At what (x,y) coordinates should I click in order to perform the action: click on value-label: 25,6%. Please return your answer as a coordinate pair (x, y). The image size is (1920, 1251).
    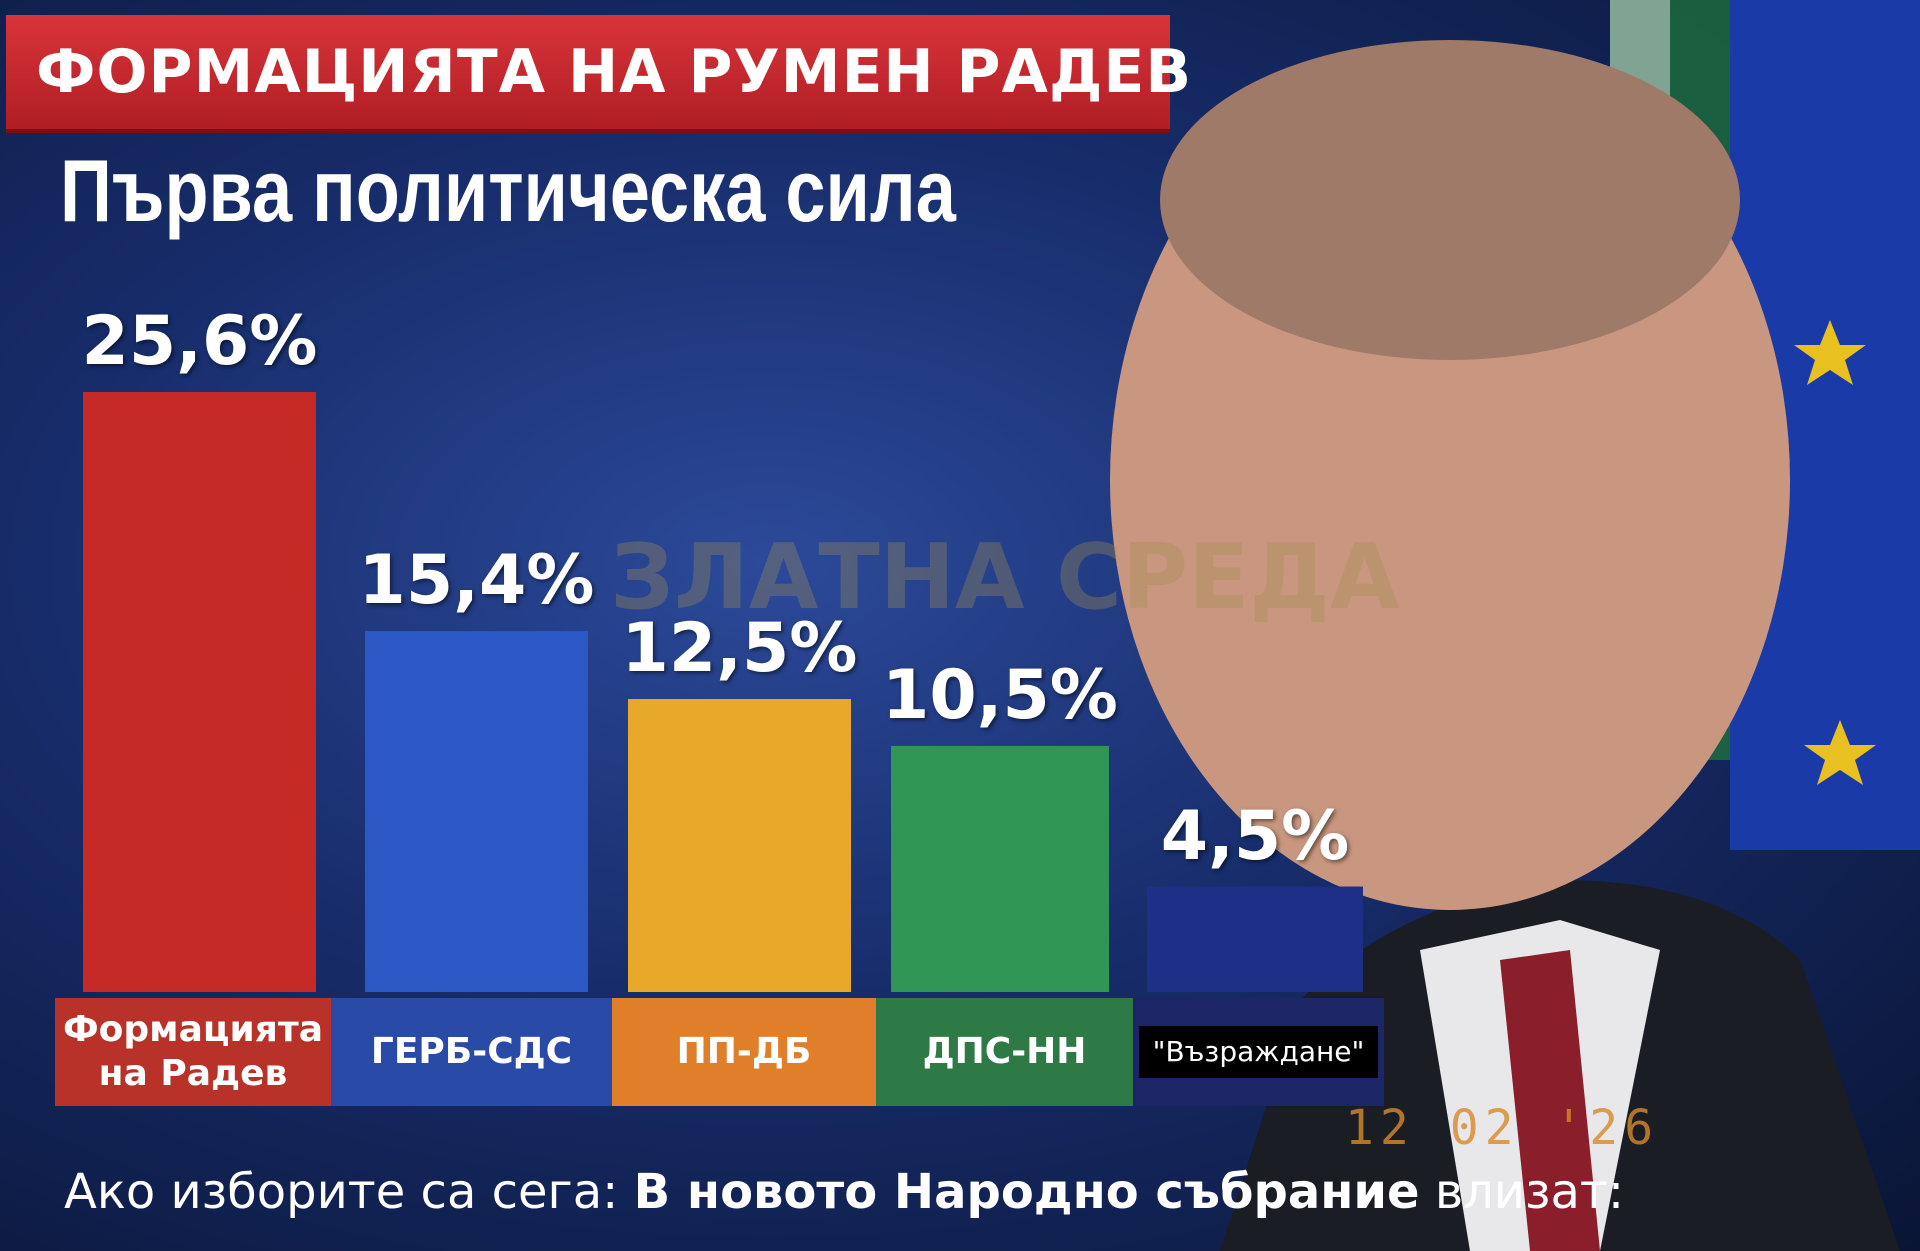
    Looking at the image, I should click on (199, 341).